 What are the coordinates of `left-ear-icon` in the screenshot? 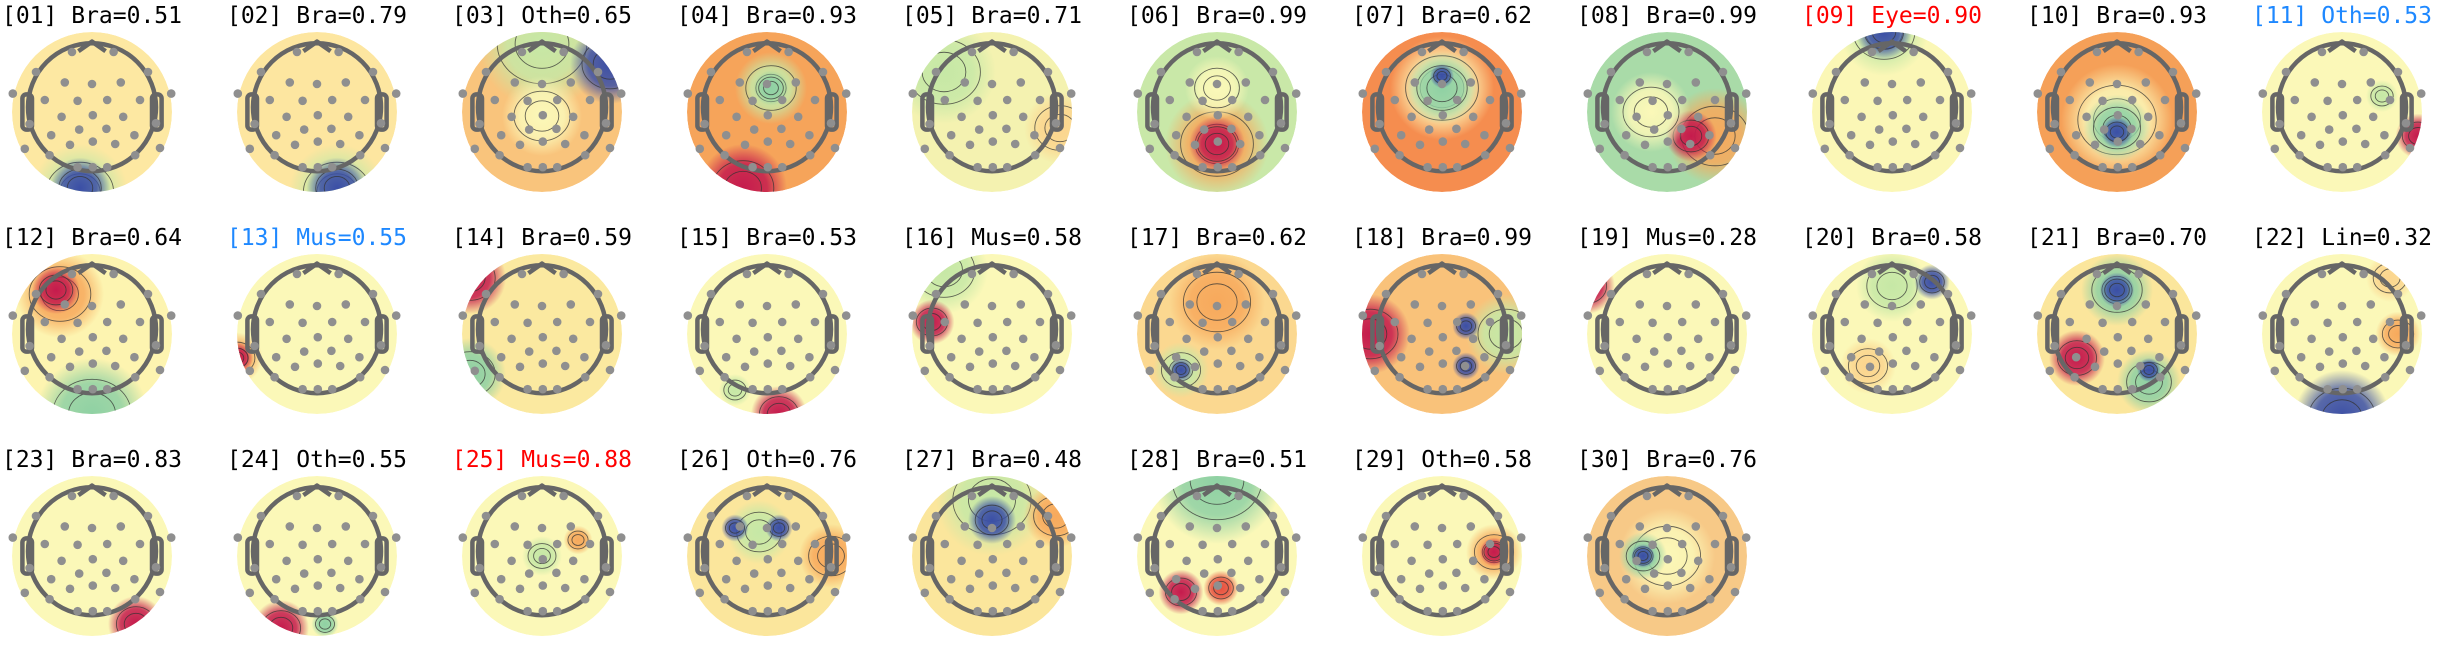 It's located at (252, 334).